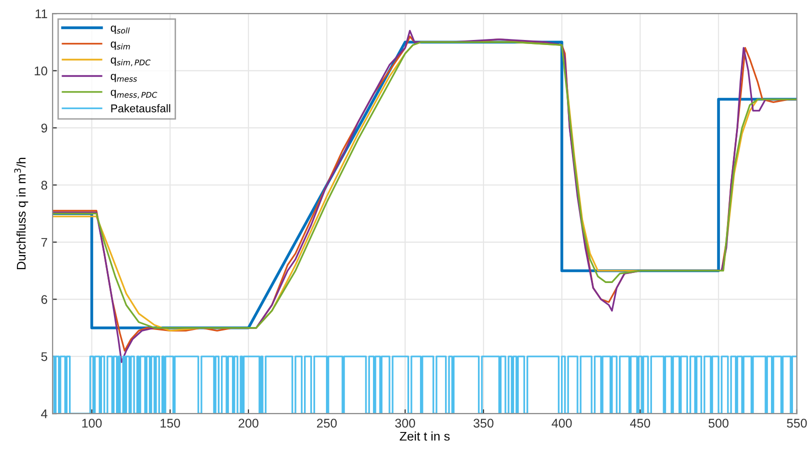 This screenshot has height=452, width=809. I want to click on legend-label: q$_{sim}$, so click(120, 46).